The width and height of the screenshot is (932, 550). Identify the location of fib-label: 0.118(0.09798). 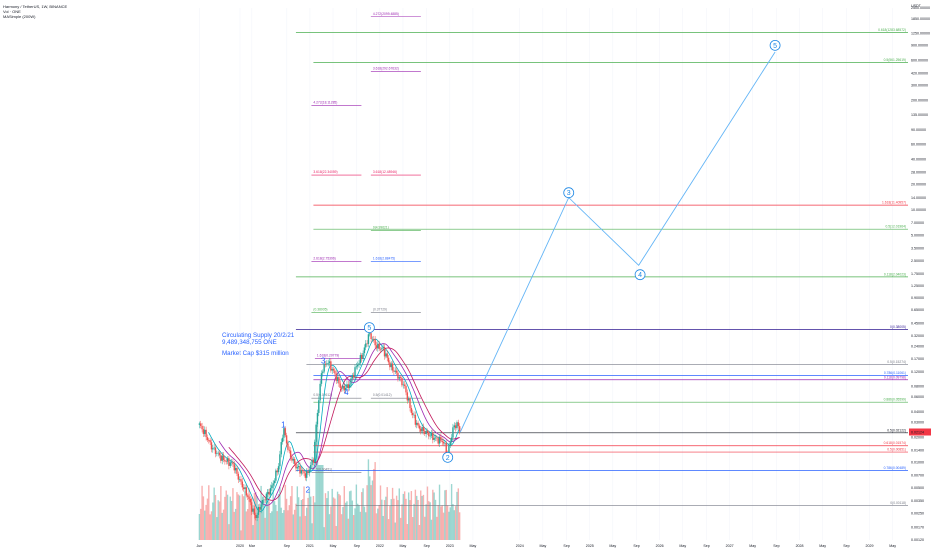
(895, 377).